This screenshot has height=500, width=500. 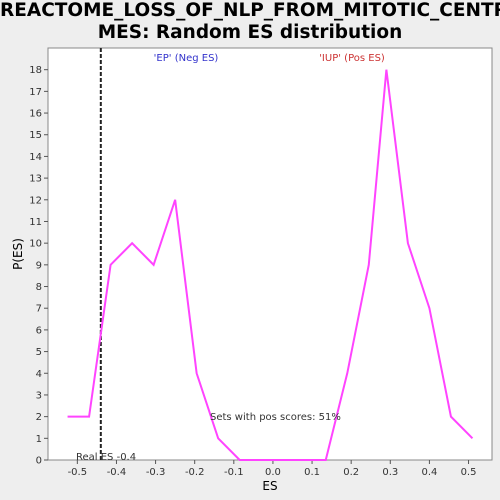 I want to click on y-tick-label: 15, so click(x=35, y=135).